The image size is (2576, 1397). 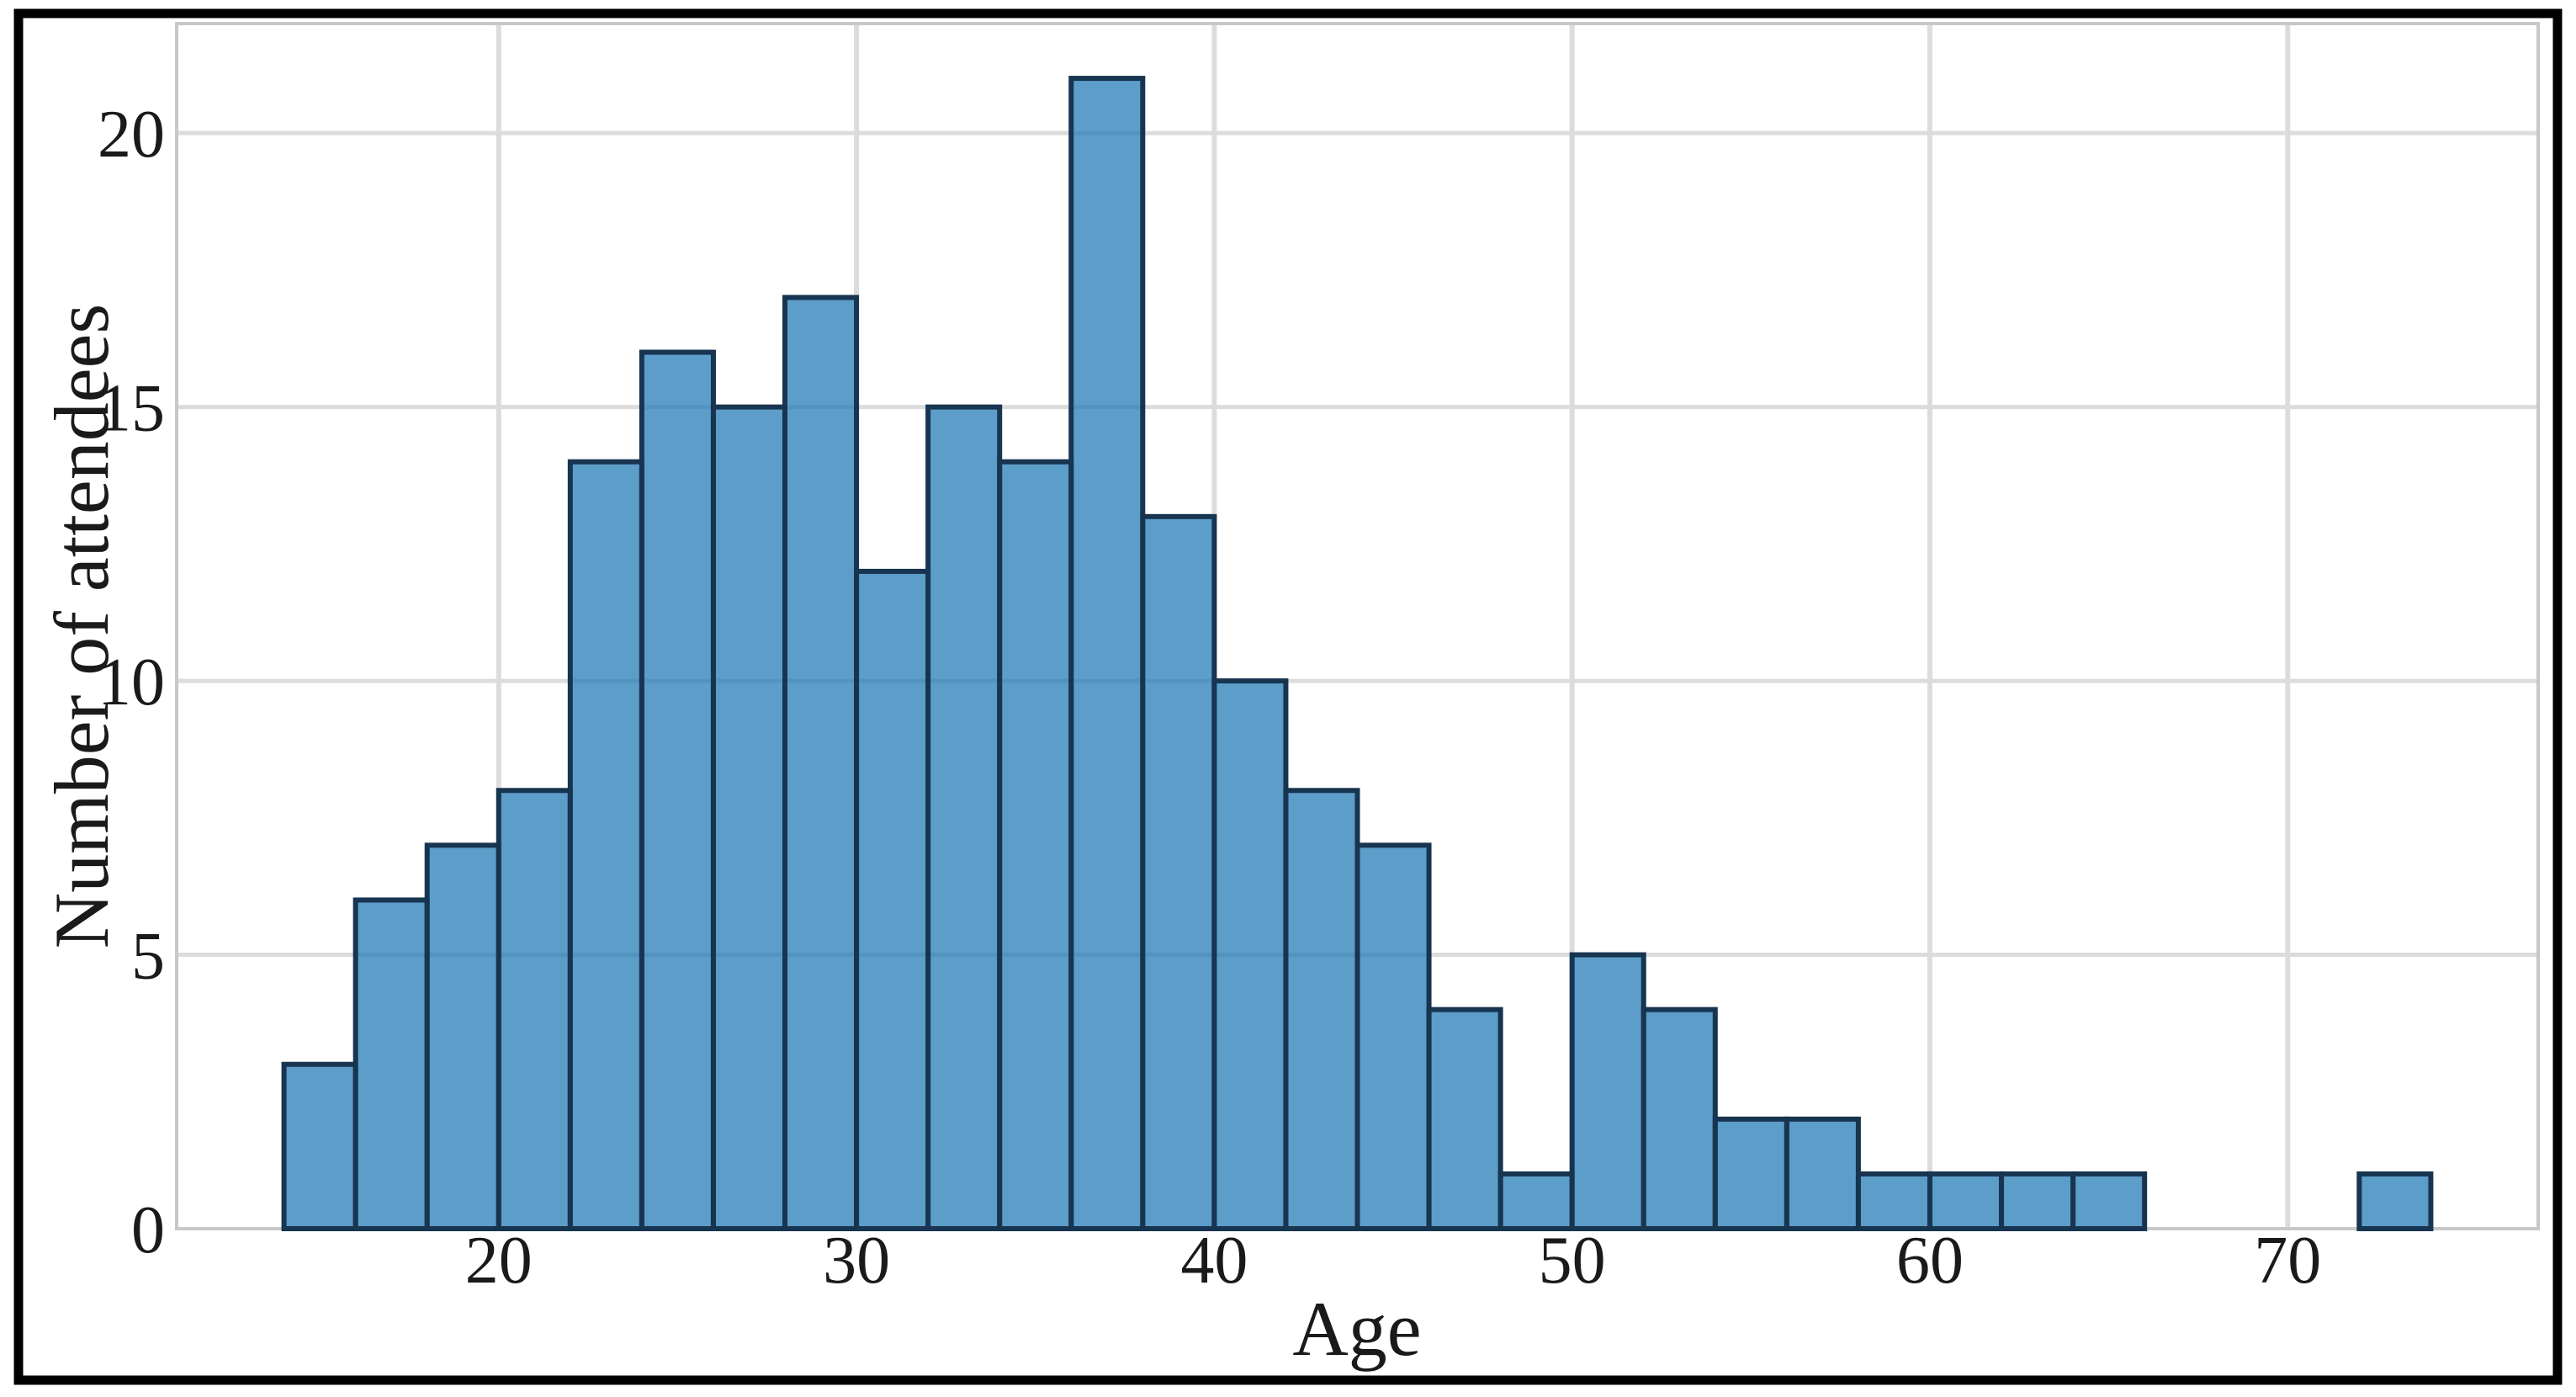 I want to click on x-tick-label: 60, so click(x=1930, y=1261).